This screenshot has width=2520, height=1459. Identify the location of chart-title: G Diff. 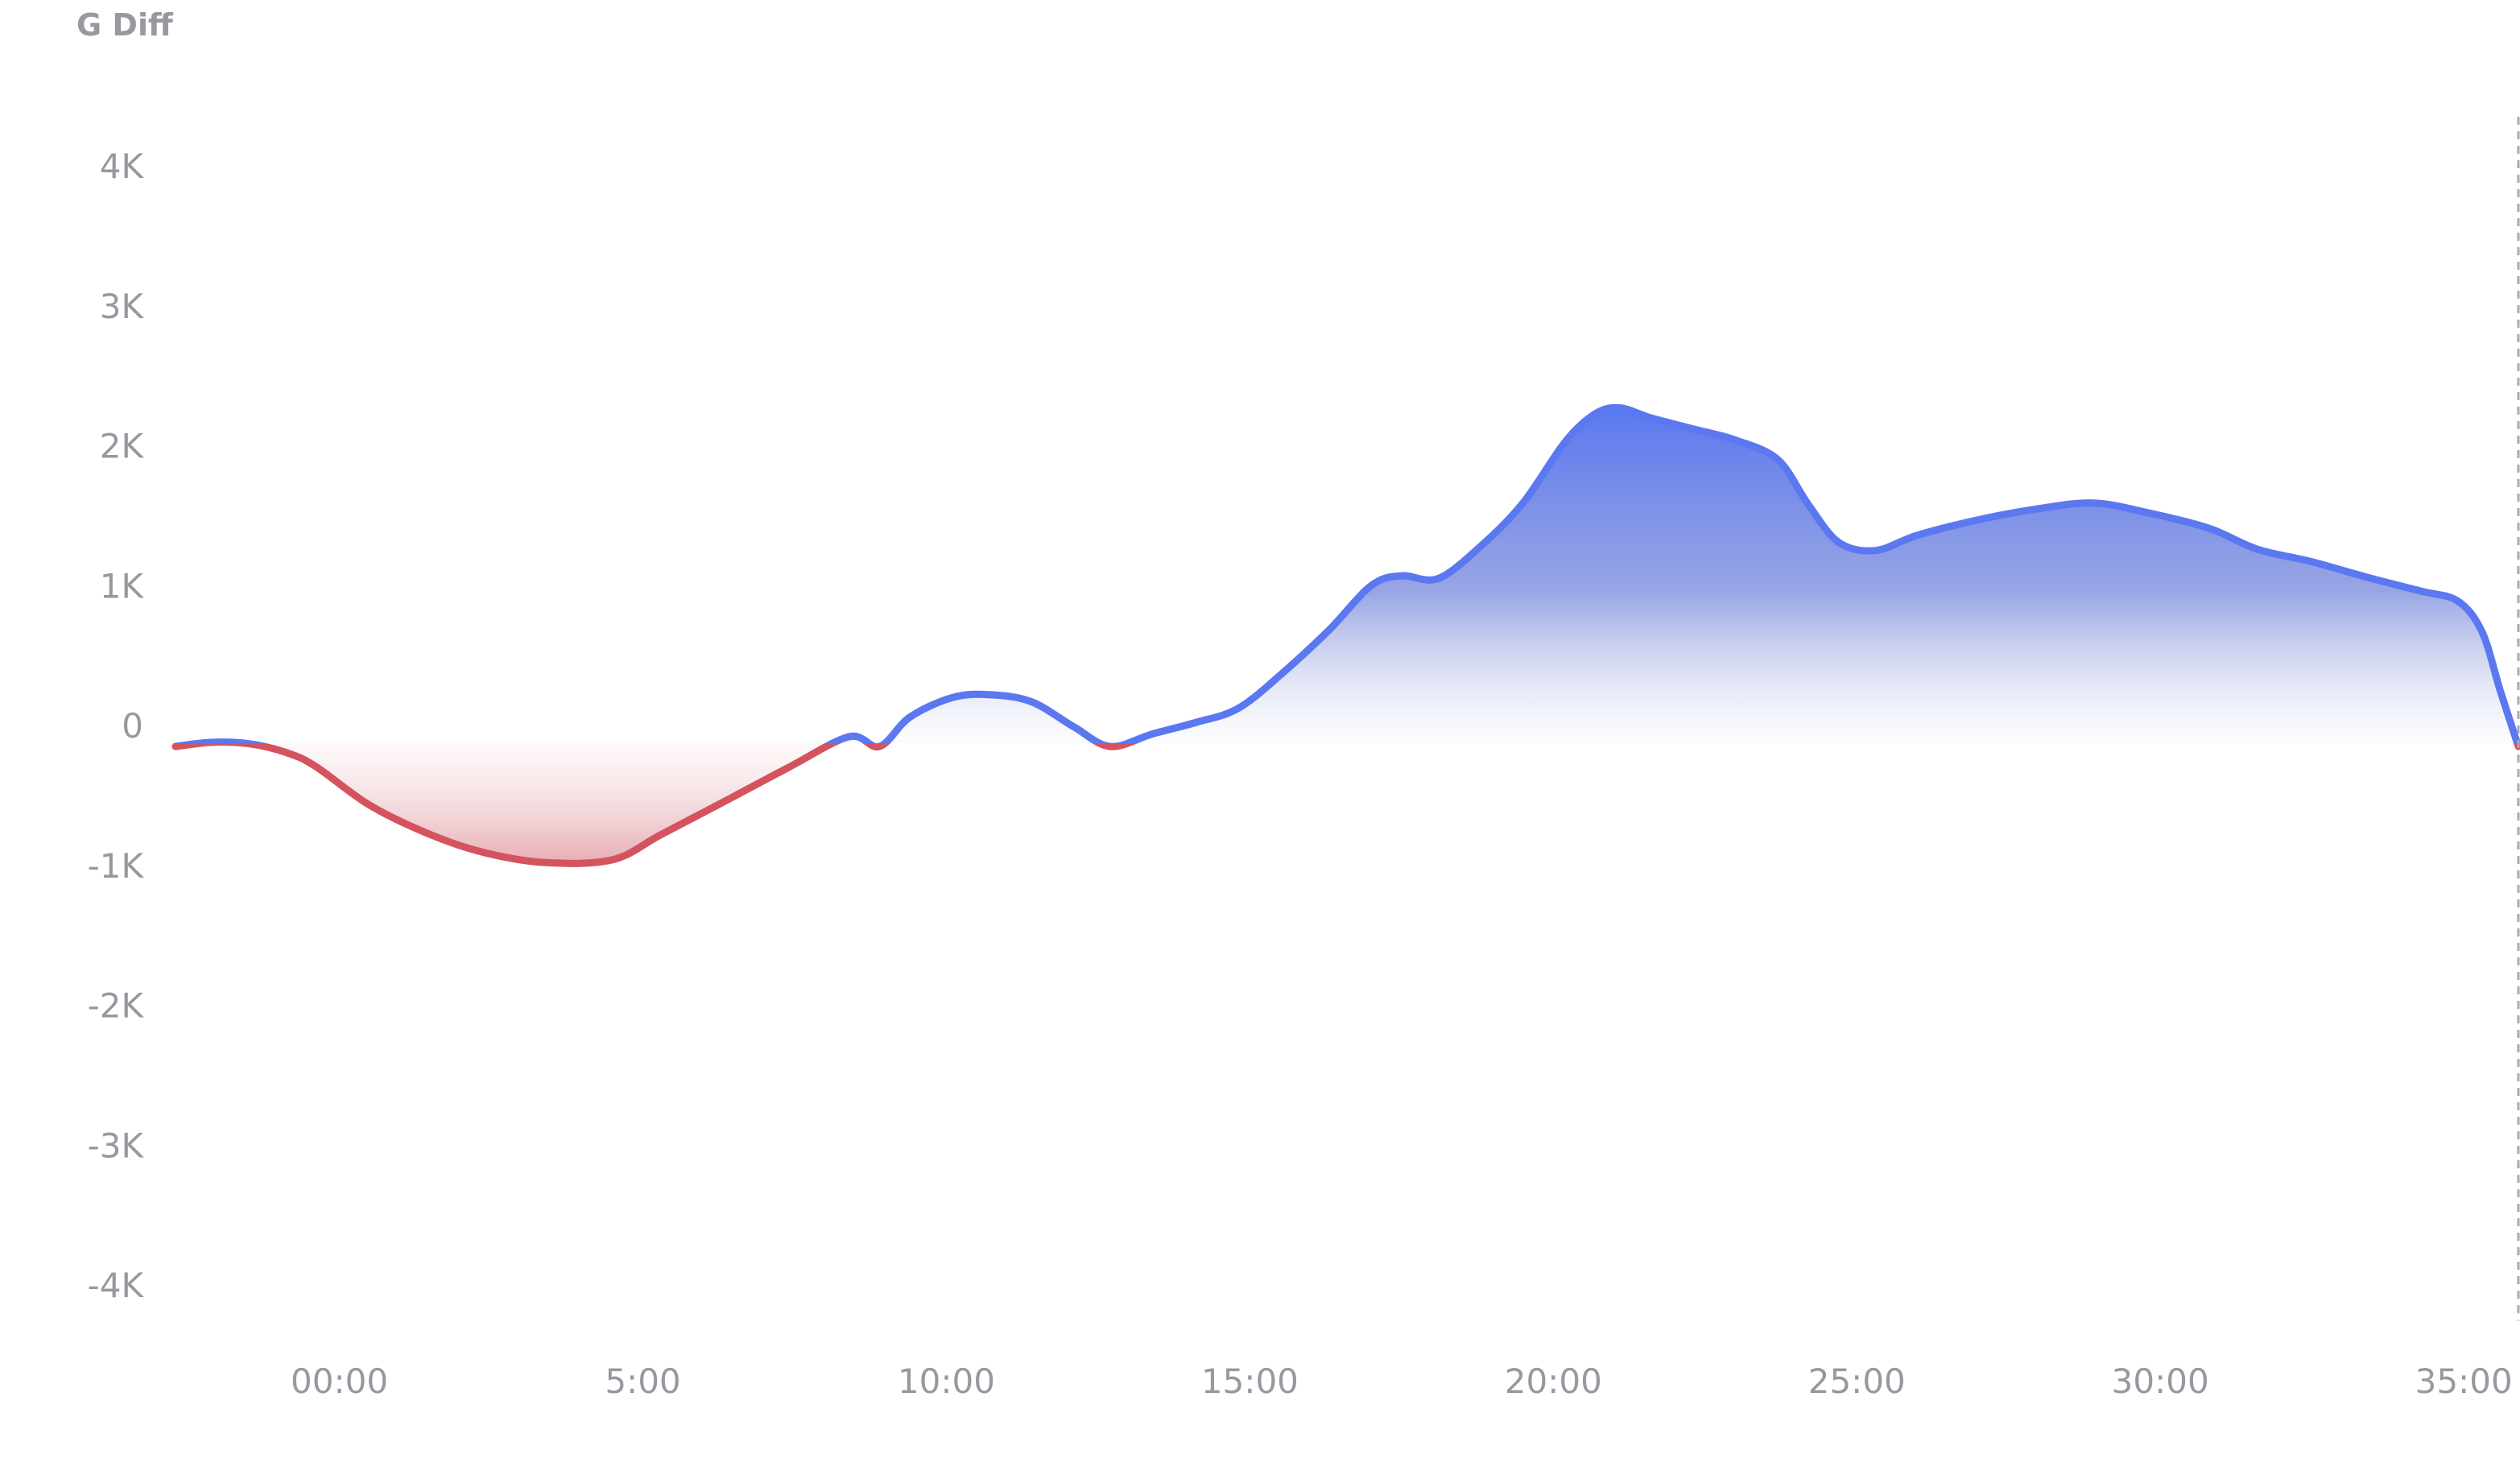
(125, 25).